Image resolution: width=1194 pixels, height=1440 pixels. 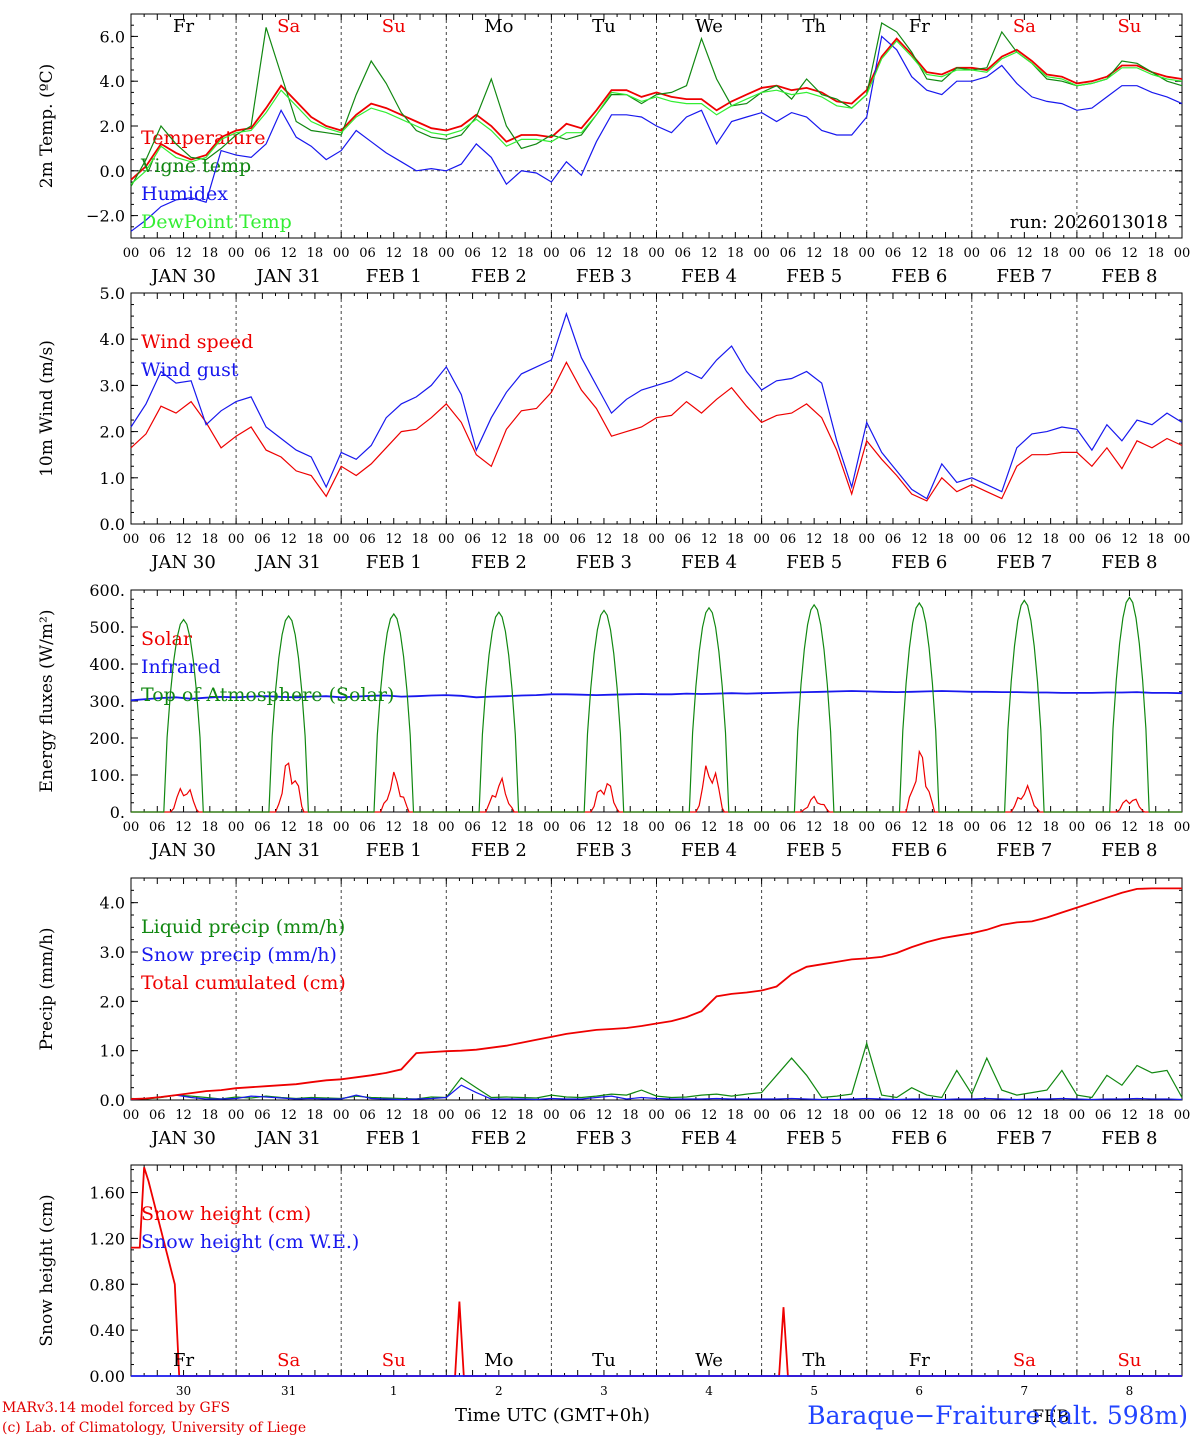 What do you see at coordinates (919, 26) in the screenshot?
I see `weekday-label: Fr` at bounding box center [919, 26].